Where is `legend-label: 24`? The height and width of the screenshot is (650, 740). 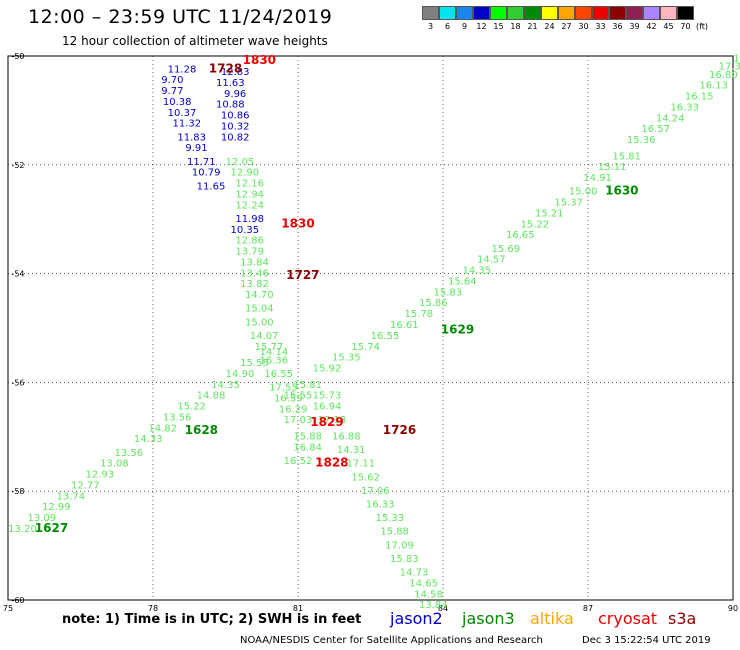
legend-label: 24 is located at coordinates (549, 26).